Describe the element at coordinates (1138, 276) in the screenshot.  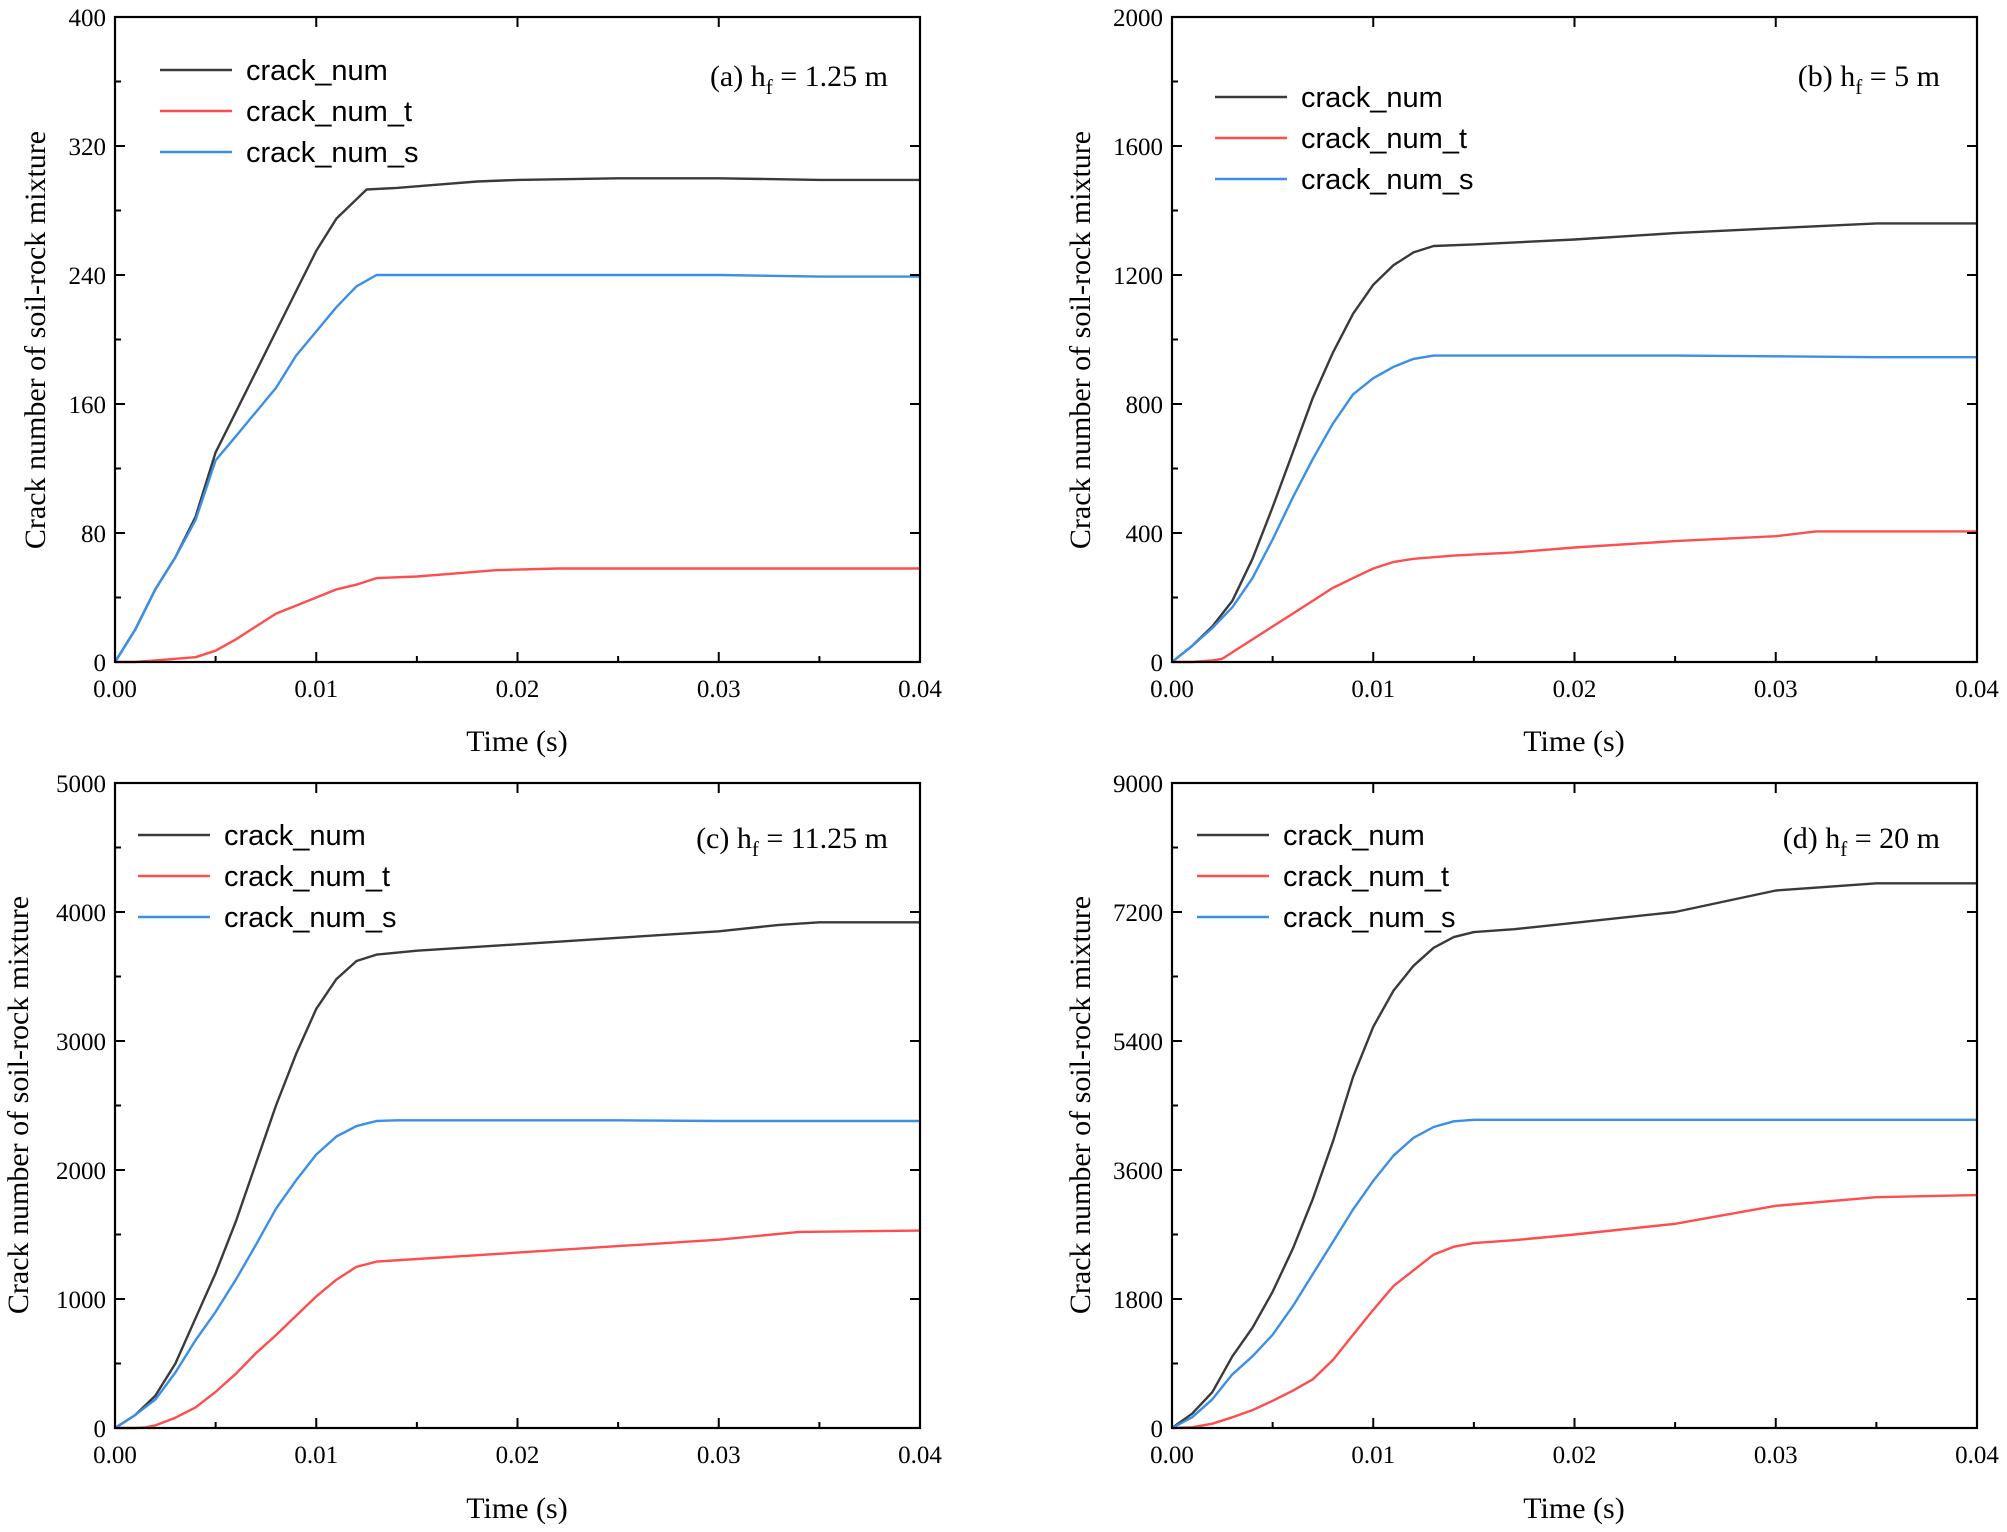
I see `panel-b-ytick-label: 1200` at that location.